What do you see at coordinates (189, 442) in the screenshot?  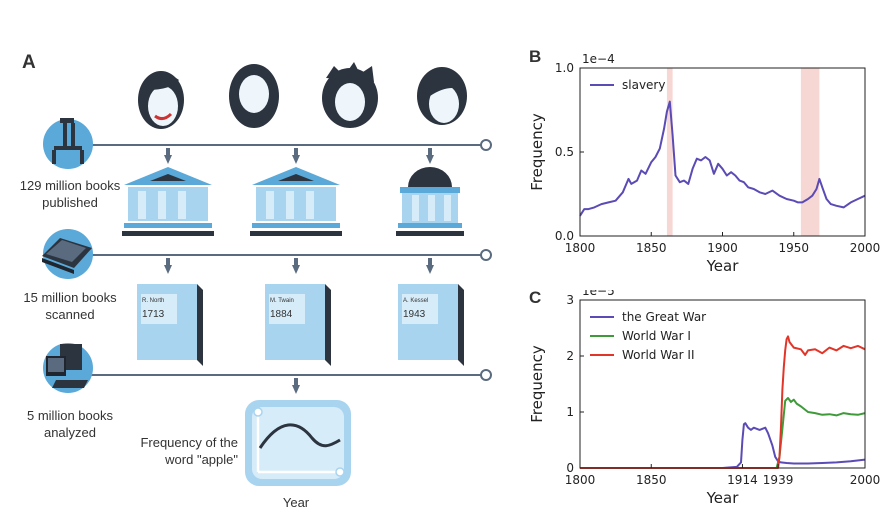 I see `freq-text-line1: Frequency of the` at bounding box center [189, 442].